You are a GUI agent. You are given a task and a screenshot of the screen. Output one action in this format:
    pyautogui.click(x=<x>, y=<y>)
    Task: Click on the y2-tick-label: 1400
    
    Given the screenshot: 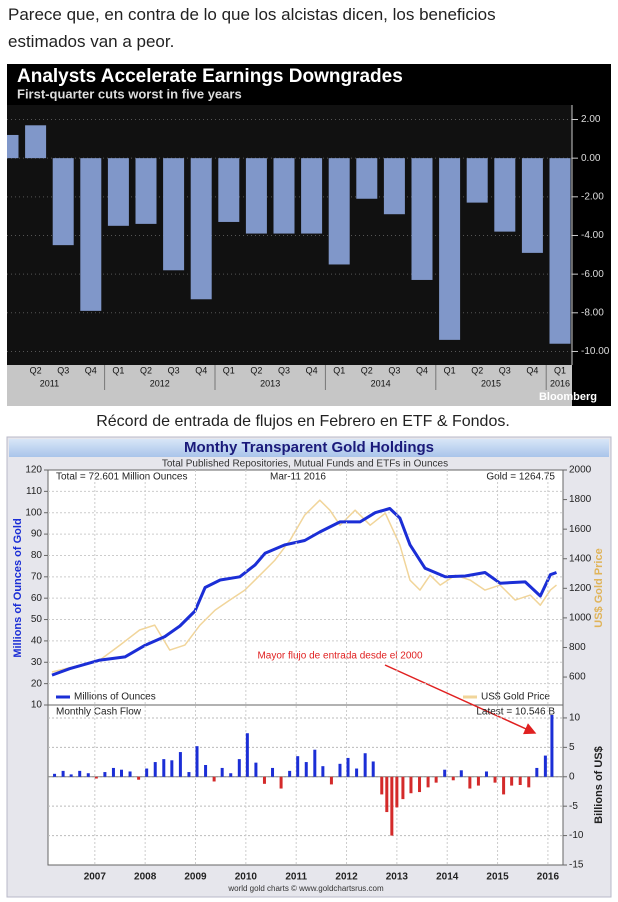 What is the action you would take?
    pyautogui.click(x=580, y=558)
    